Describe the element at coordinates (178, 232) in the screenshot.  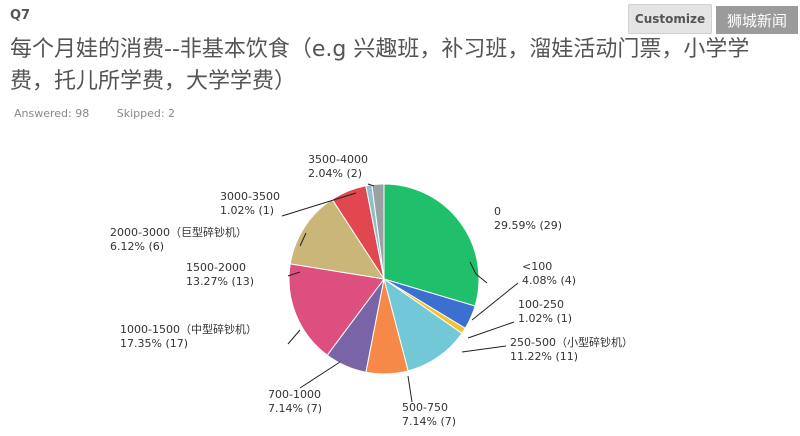
I see `slice-label: 2000-3000（巨型碎钞机）` at that location.